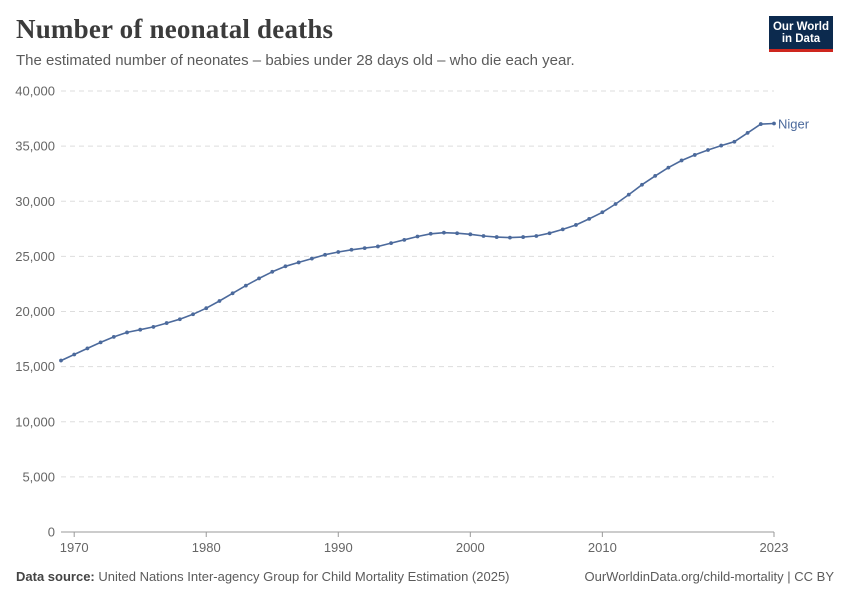  I want to click on x-tick-label: 2000, so click(470, 547).